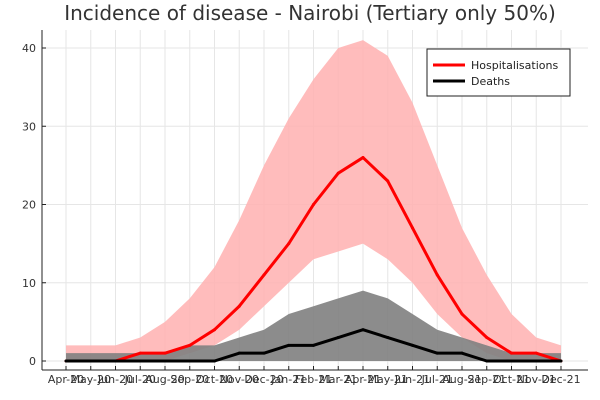  I want to click on x-tick-label: May-21, so click(387, 379).